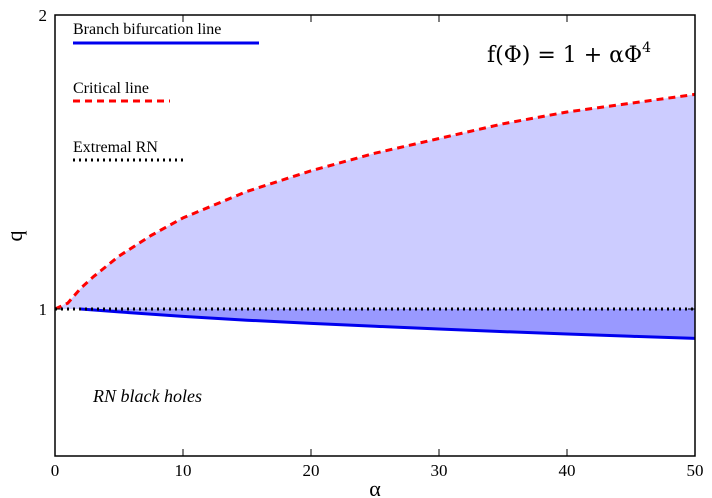  I want to click on series-branch-bifurcation-line, so click(388, 323).